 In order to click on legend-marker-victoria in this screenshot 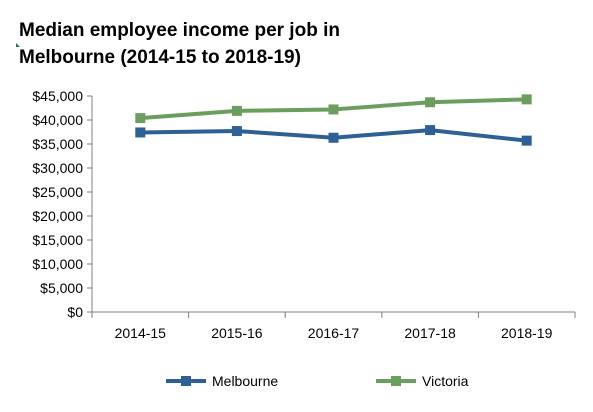, I will do `click(396, 381)`.